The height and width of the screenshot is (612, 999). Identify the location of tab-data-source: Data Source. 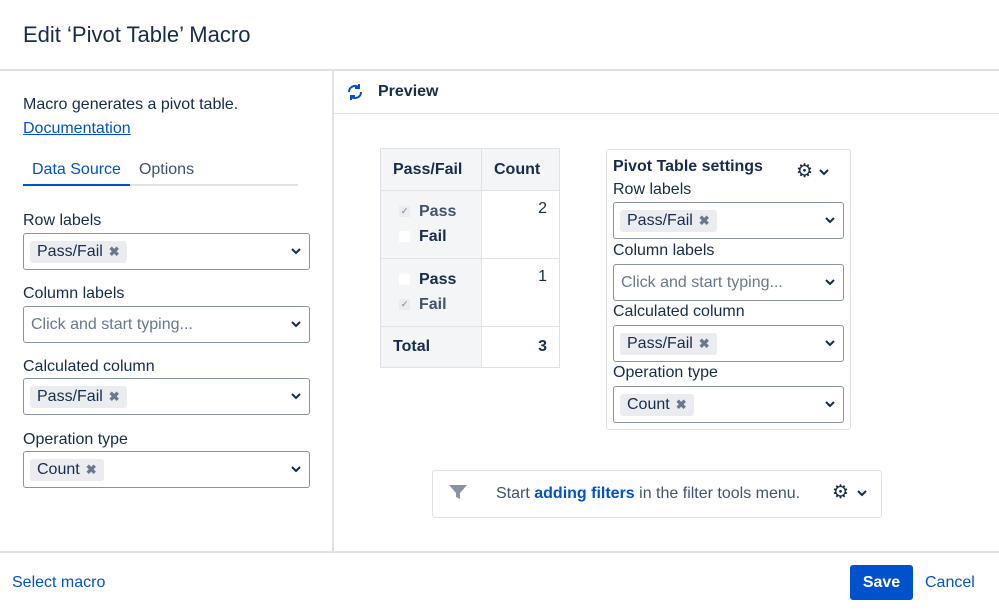
(76, 172).